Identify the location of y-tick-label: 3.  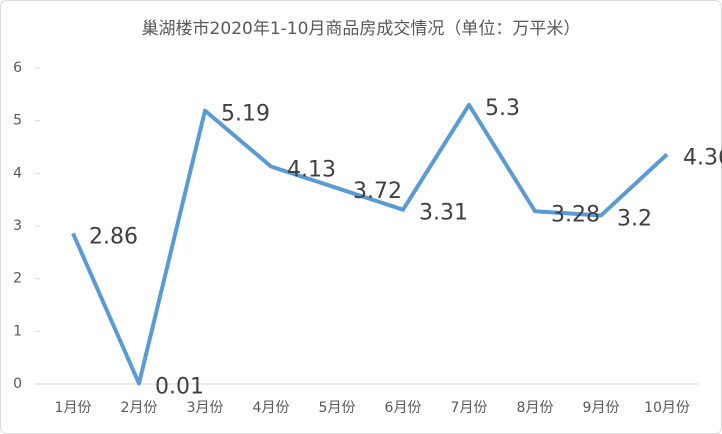
(17, 226).